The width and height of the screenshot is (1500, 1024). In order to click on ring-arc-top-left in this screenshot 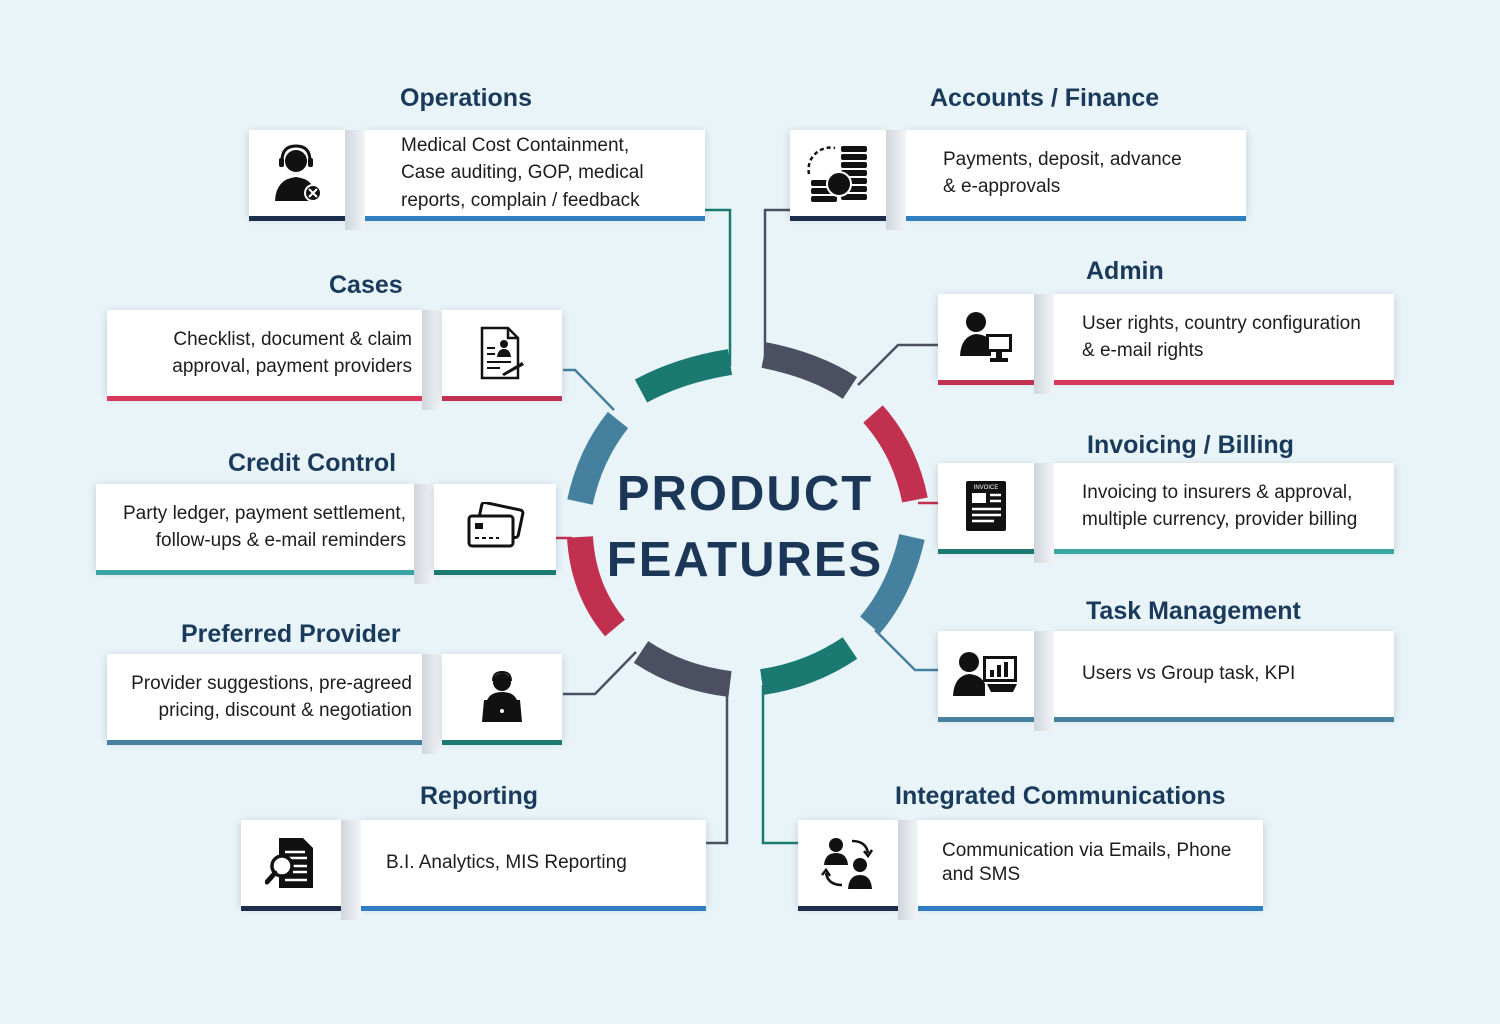, I will do `click(683, 376)`.